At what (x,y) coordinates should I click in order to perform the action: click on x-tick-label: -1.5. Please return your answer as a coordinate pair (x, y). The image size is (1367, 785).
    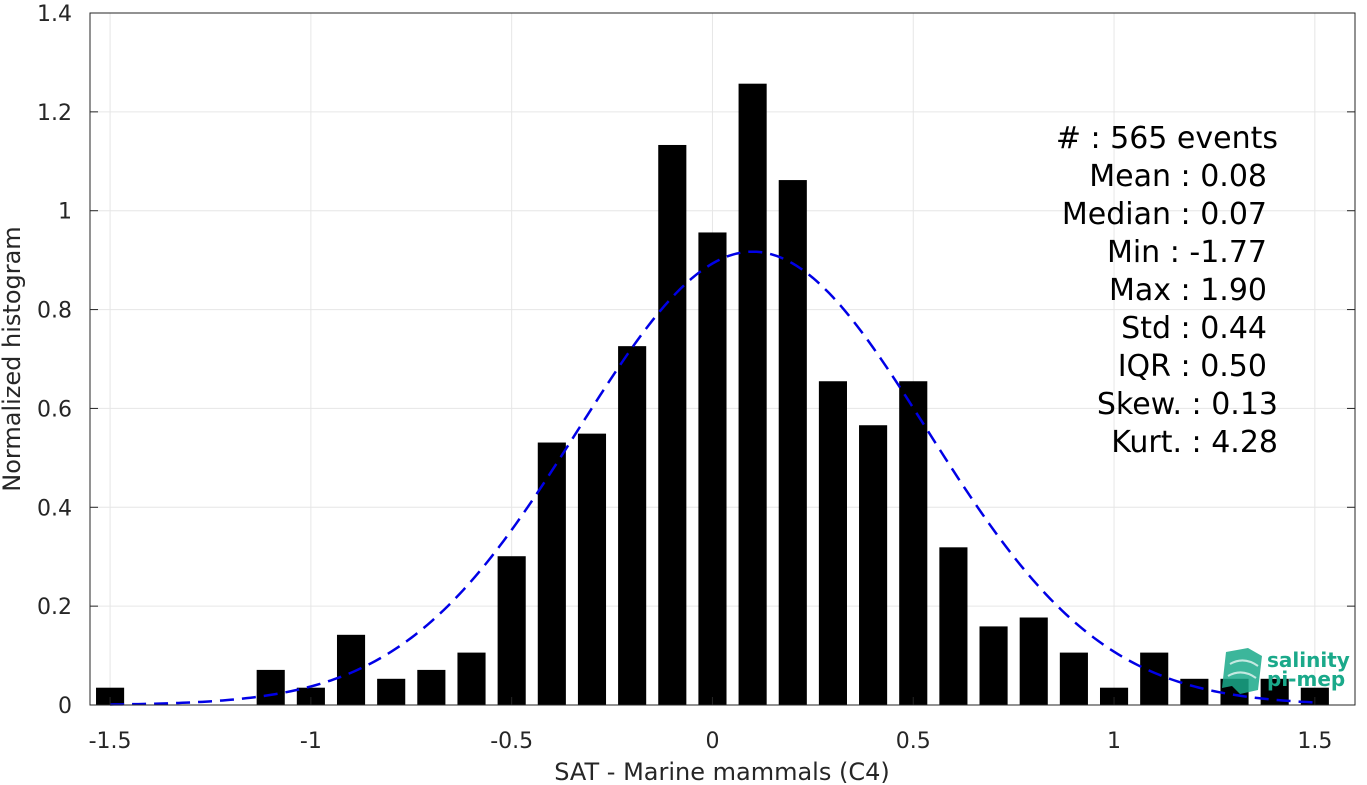
    Looking at the image, I should click on (110, 741).